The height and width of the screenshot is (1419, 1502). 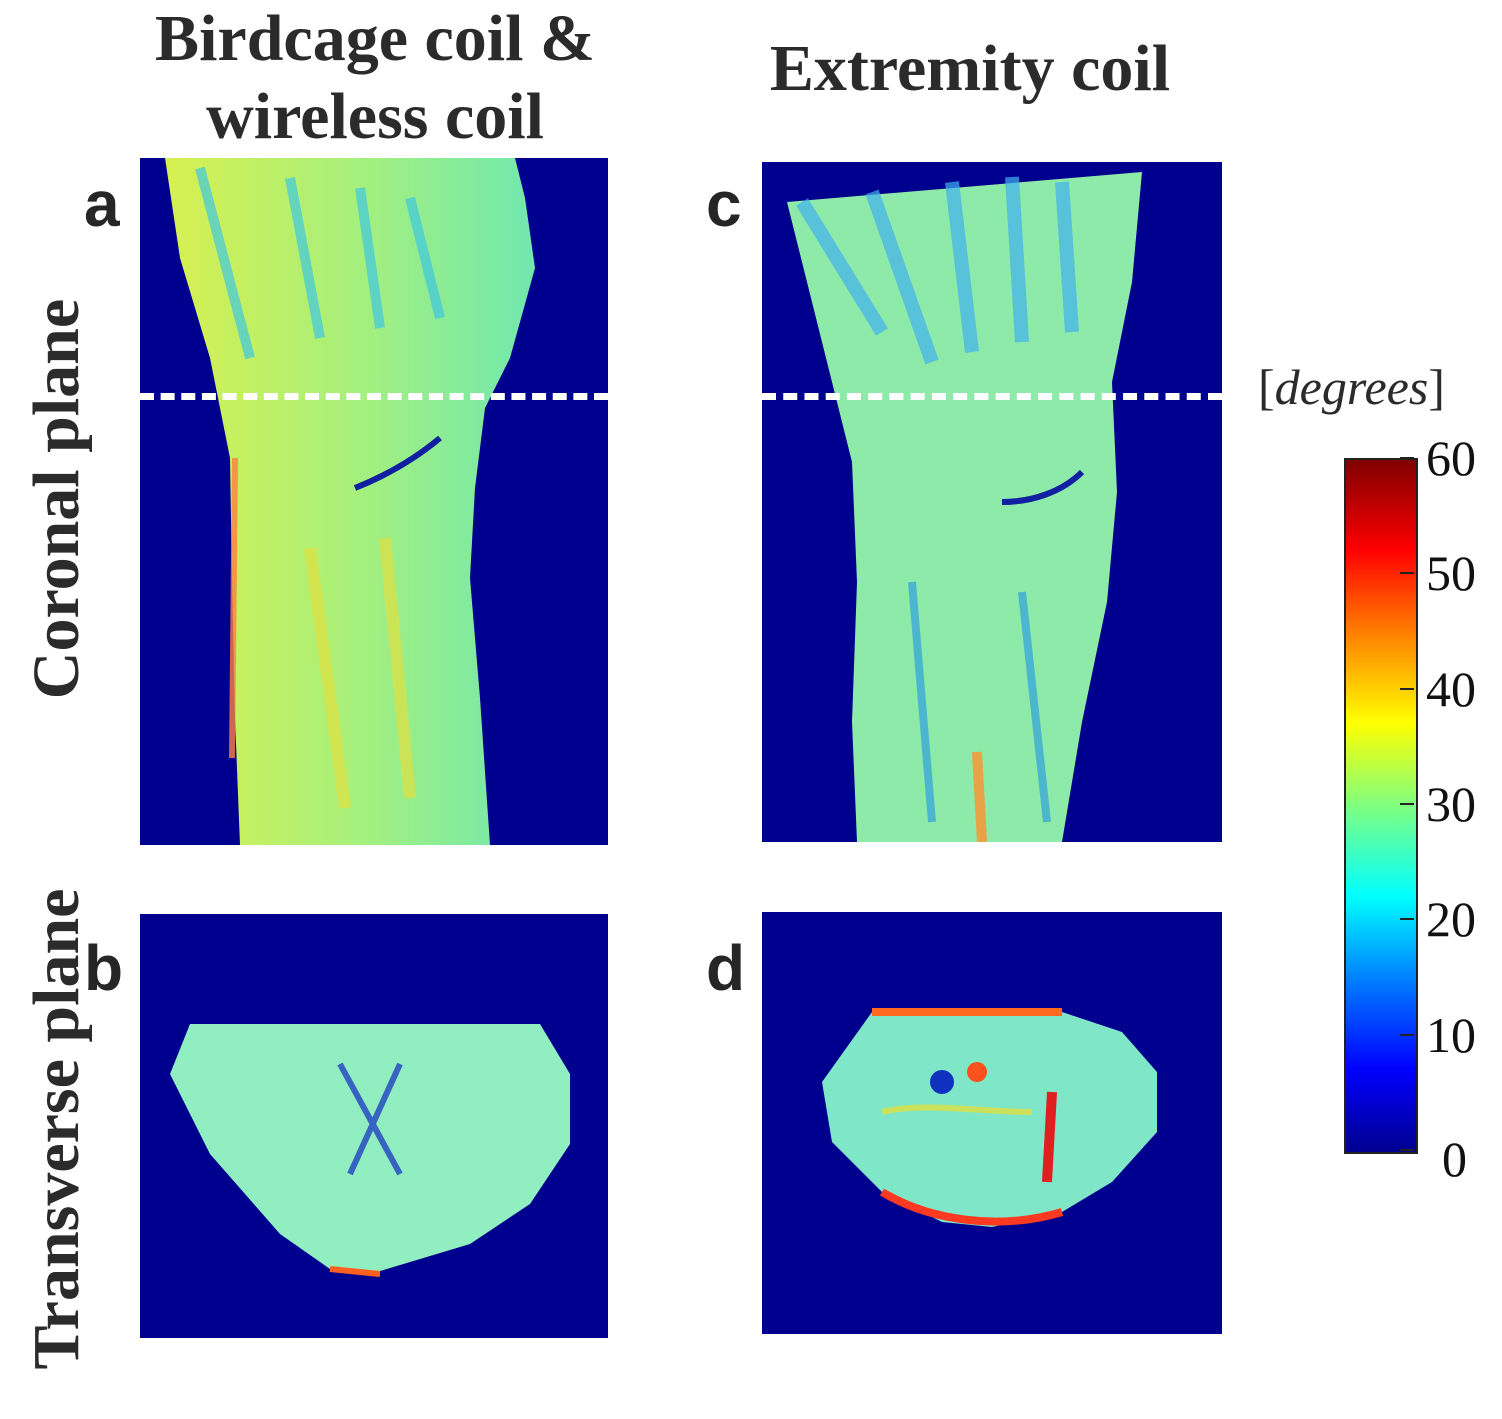 What do you see at coordinates (1451, 1034) in the screenshot?
I see `colorbar-tick-label: 10` at bounding box center [1451, 1034].